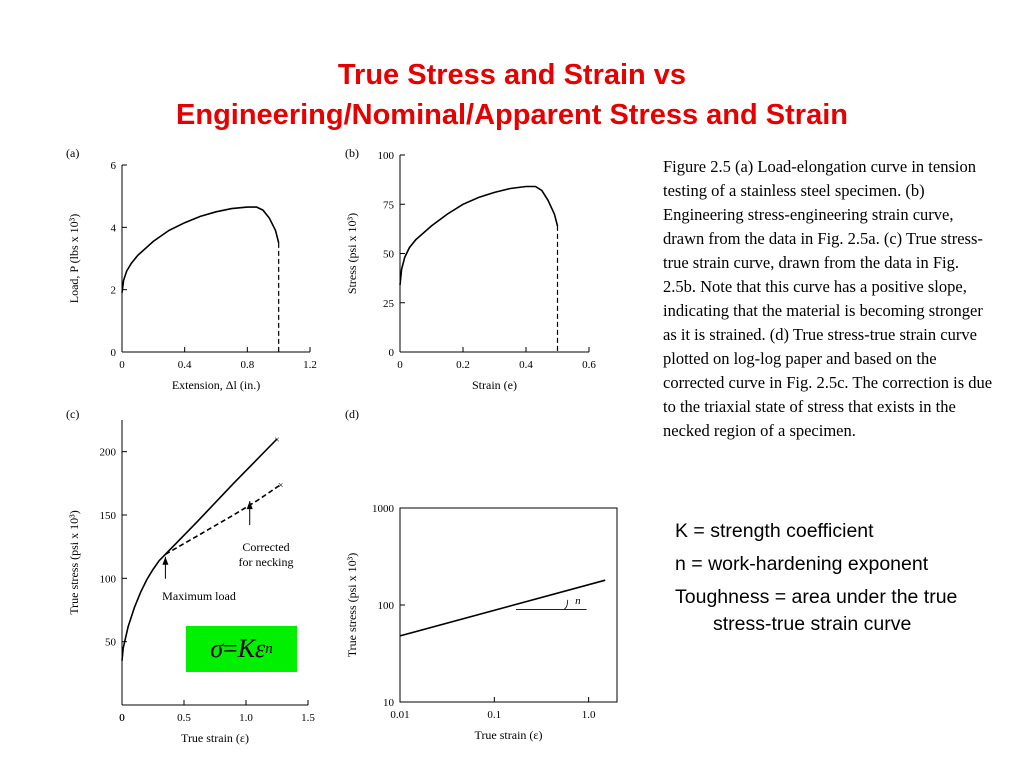 Image resolution: width=1024 pixels, height=768 pixels. I want to click on x-tick-label: 0.5, so click(184, 718).